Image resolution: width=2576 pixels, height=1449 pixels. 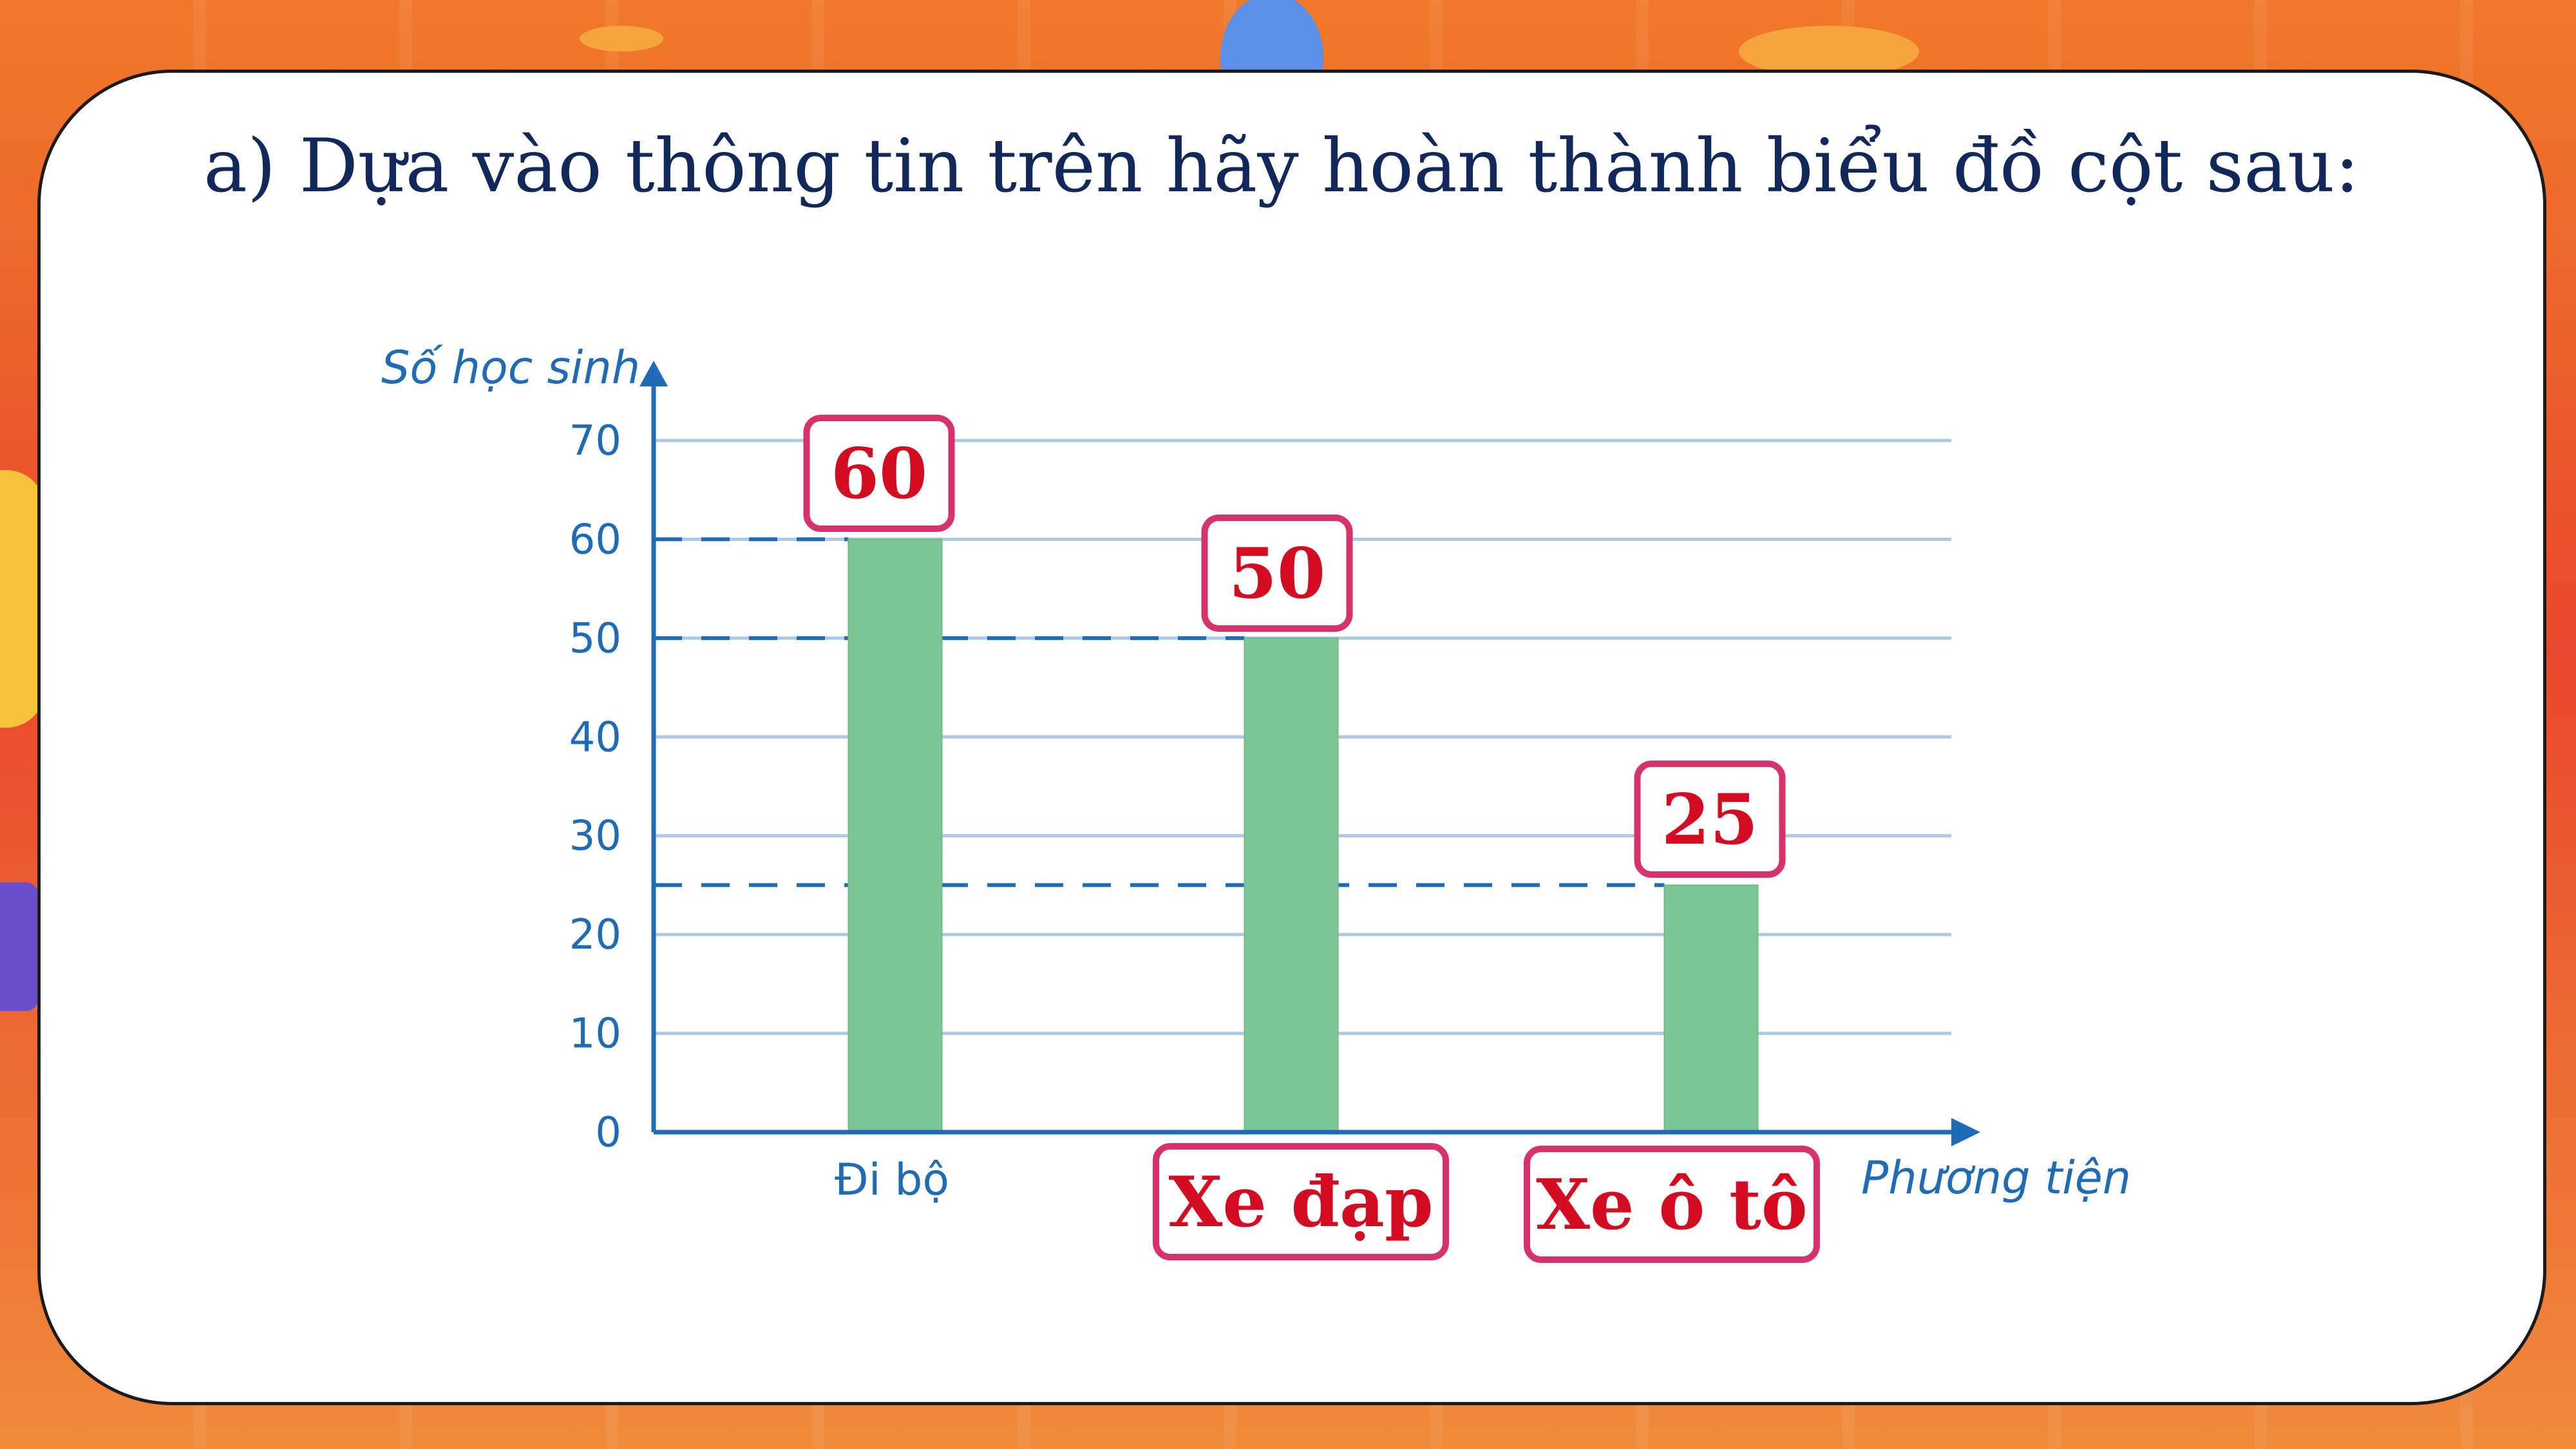 What do you see at coordinates (595, 1034) in the screenshot?
I see `y-tick-label: 10` at bounding box center [595, 1034].